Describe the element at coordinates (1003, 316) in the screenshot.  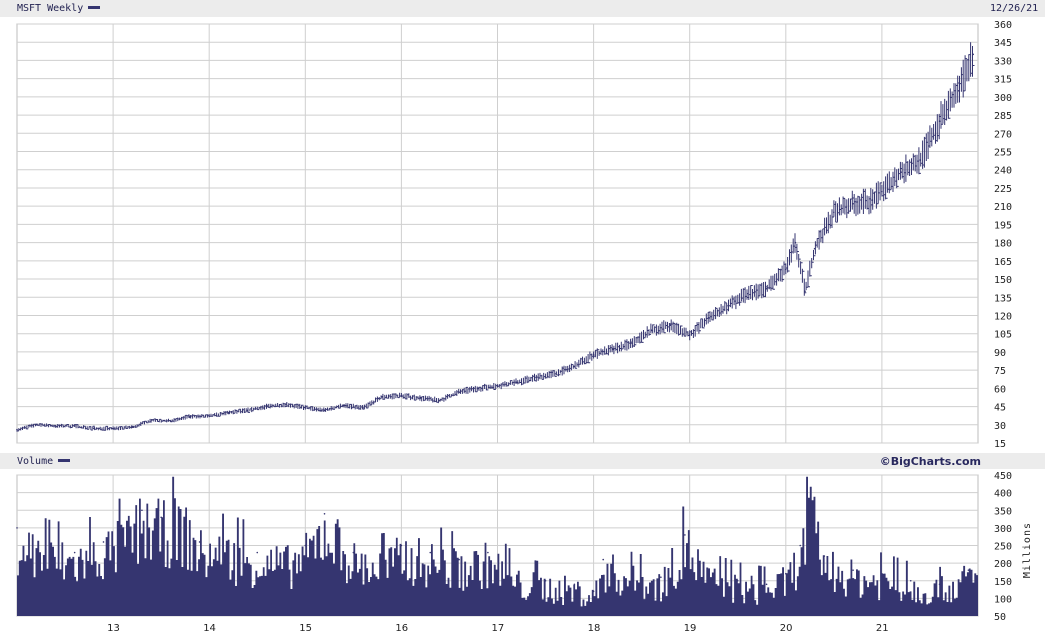
I see `price-y-tick-label: 120` at that location.